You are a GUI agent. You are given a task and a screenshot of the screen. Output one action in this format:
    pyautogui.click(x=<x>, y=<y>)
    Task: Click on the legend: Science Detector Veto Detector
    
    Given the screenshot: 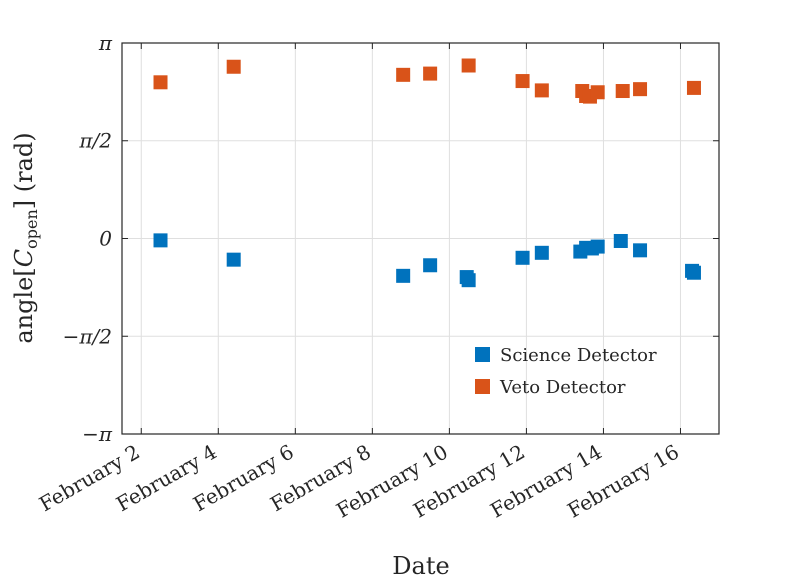 What is the action you would take?
    pyautogui.click(x=566, y=371)
    